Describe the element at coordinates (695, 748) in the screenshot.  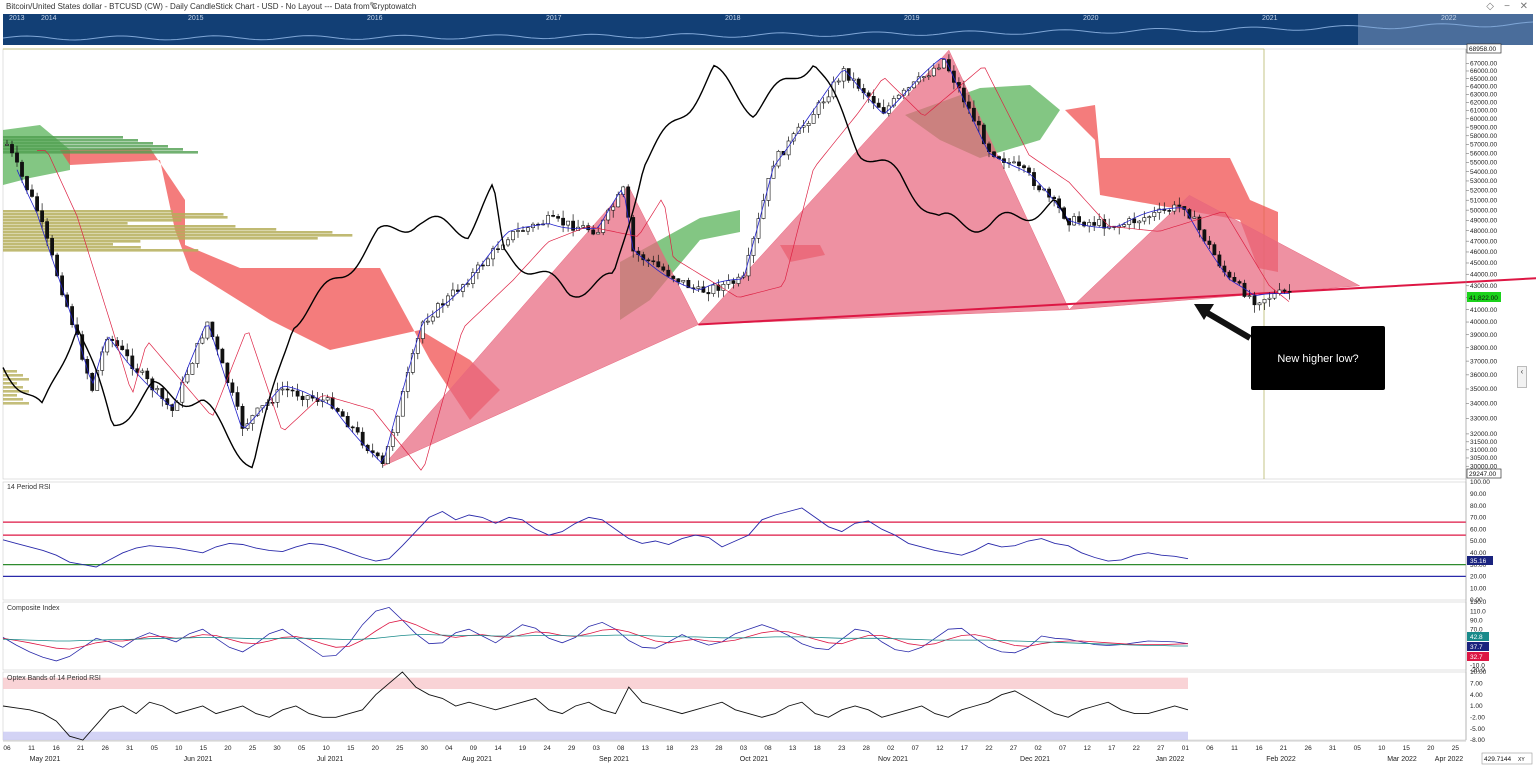
I see `time-tick-label: 23` at that location.